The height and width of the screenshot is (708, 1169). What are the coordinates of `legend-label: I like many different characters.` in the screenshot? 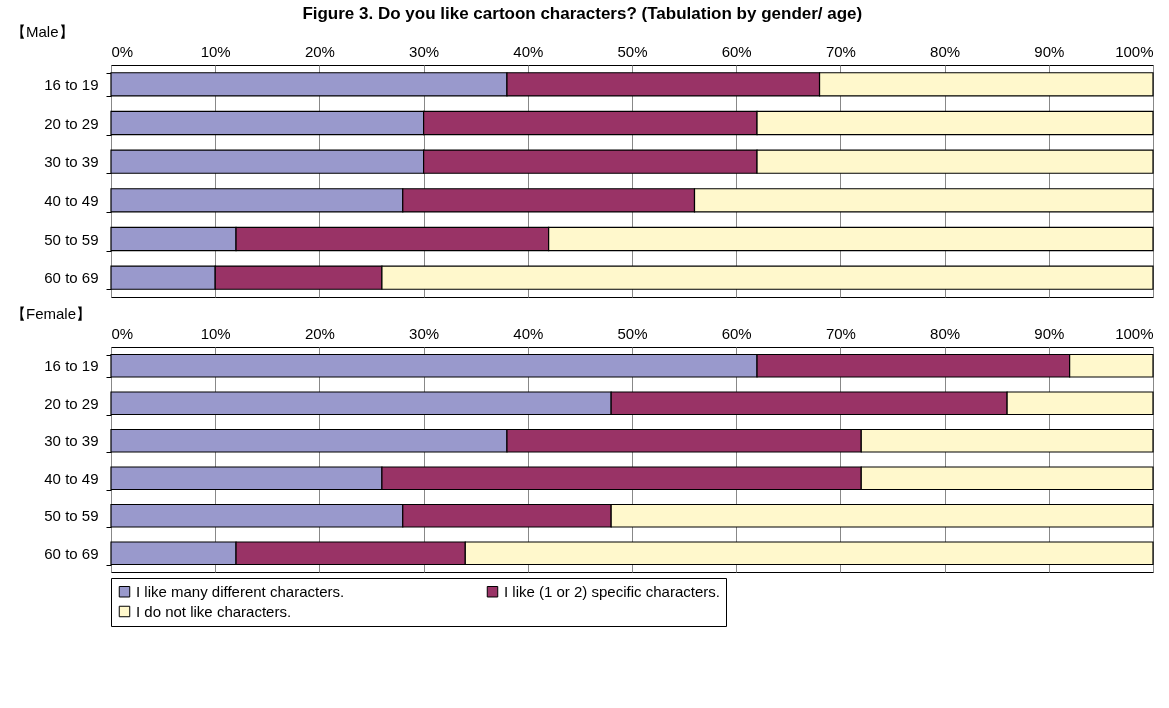 It's located at (240, 591).